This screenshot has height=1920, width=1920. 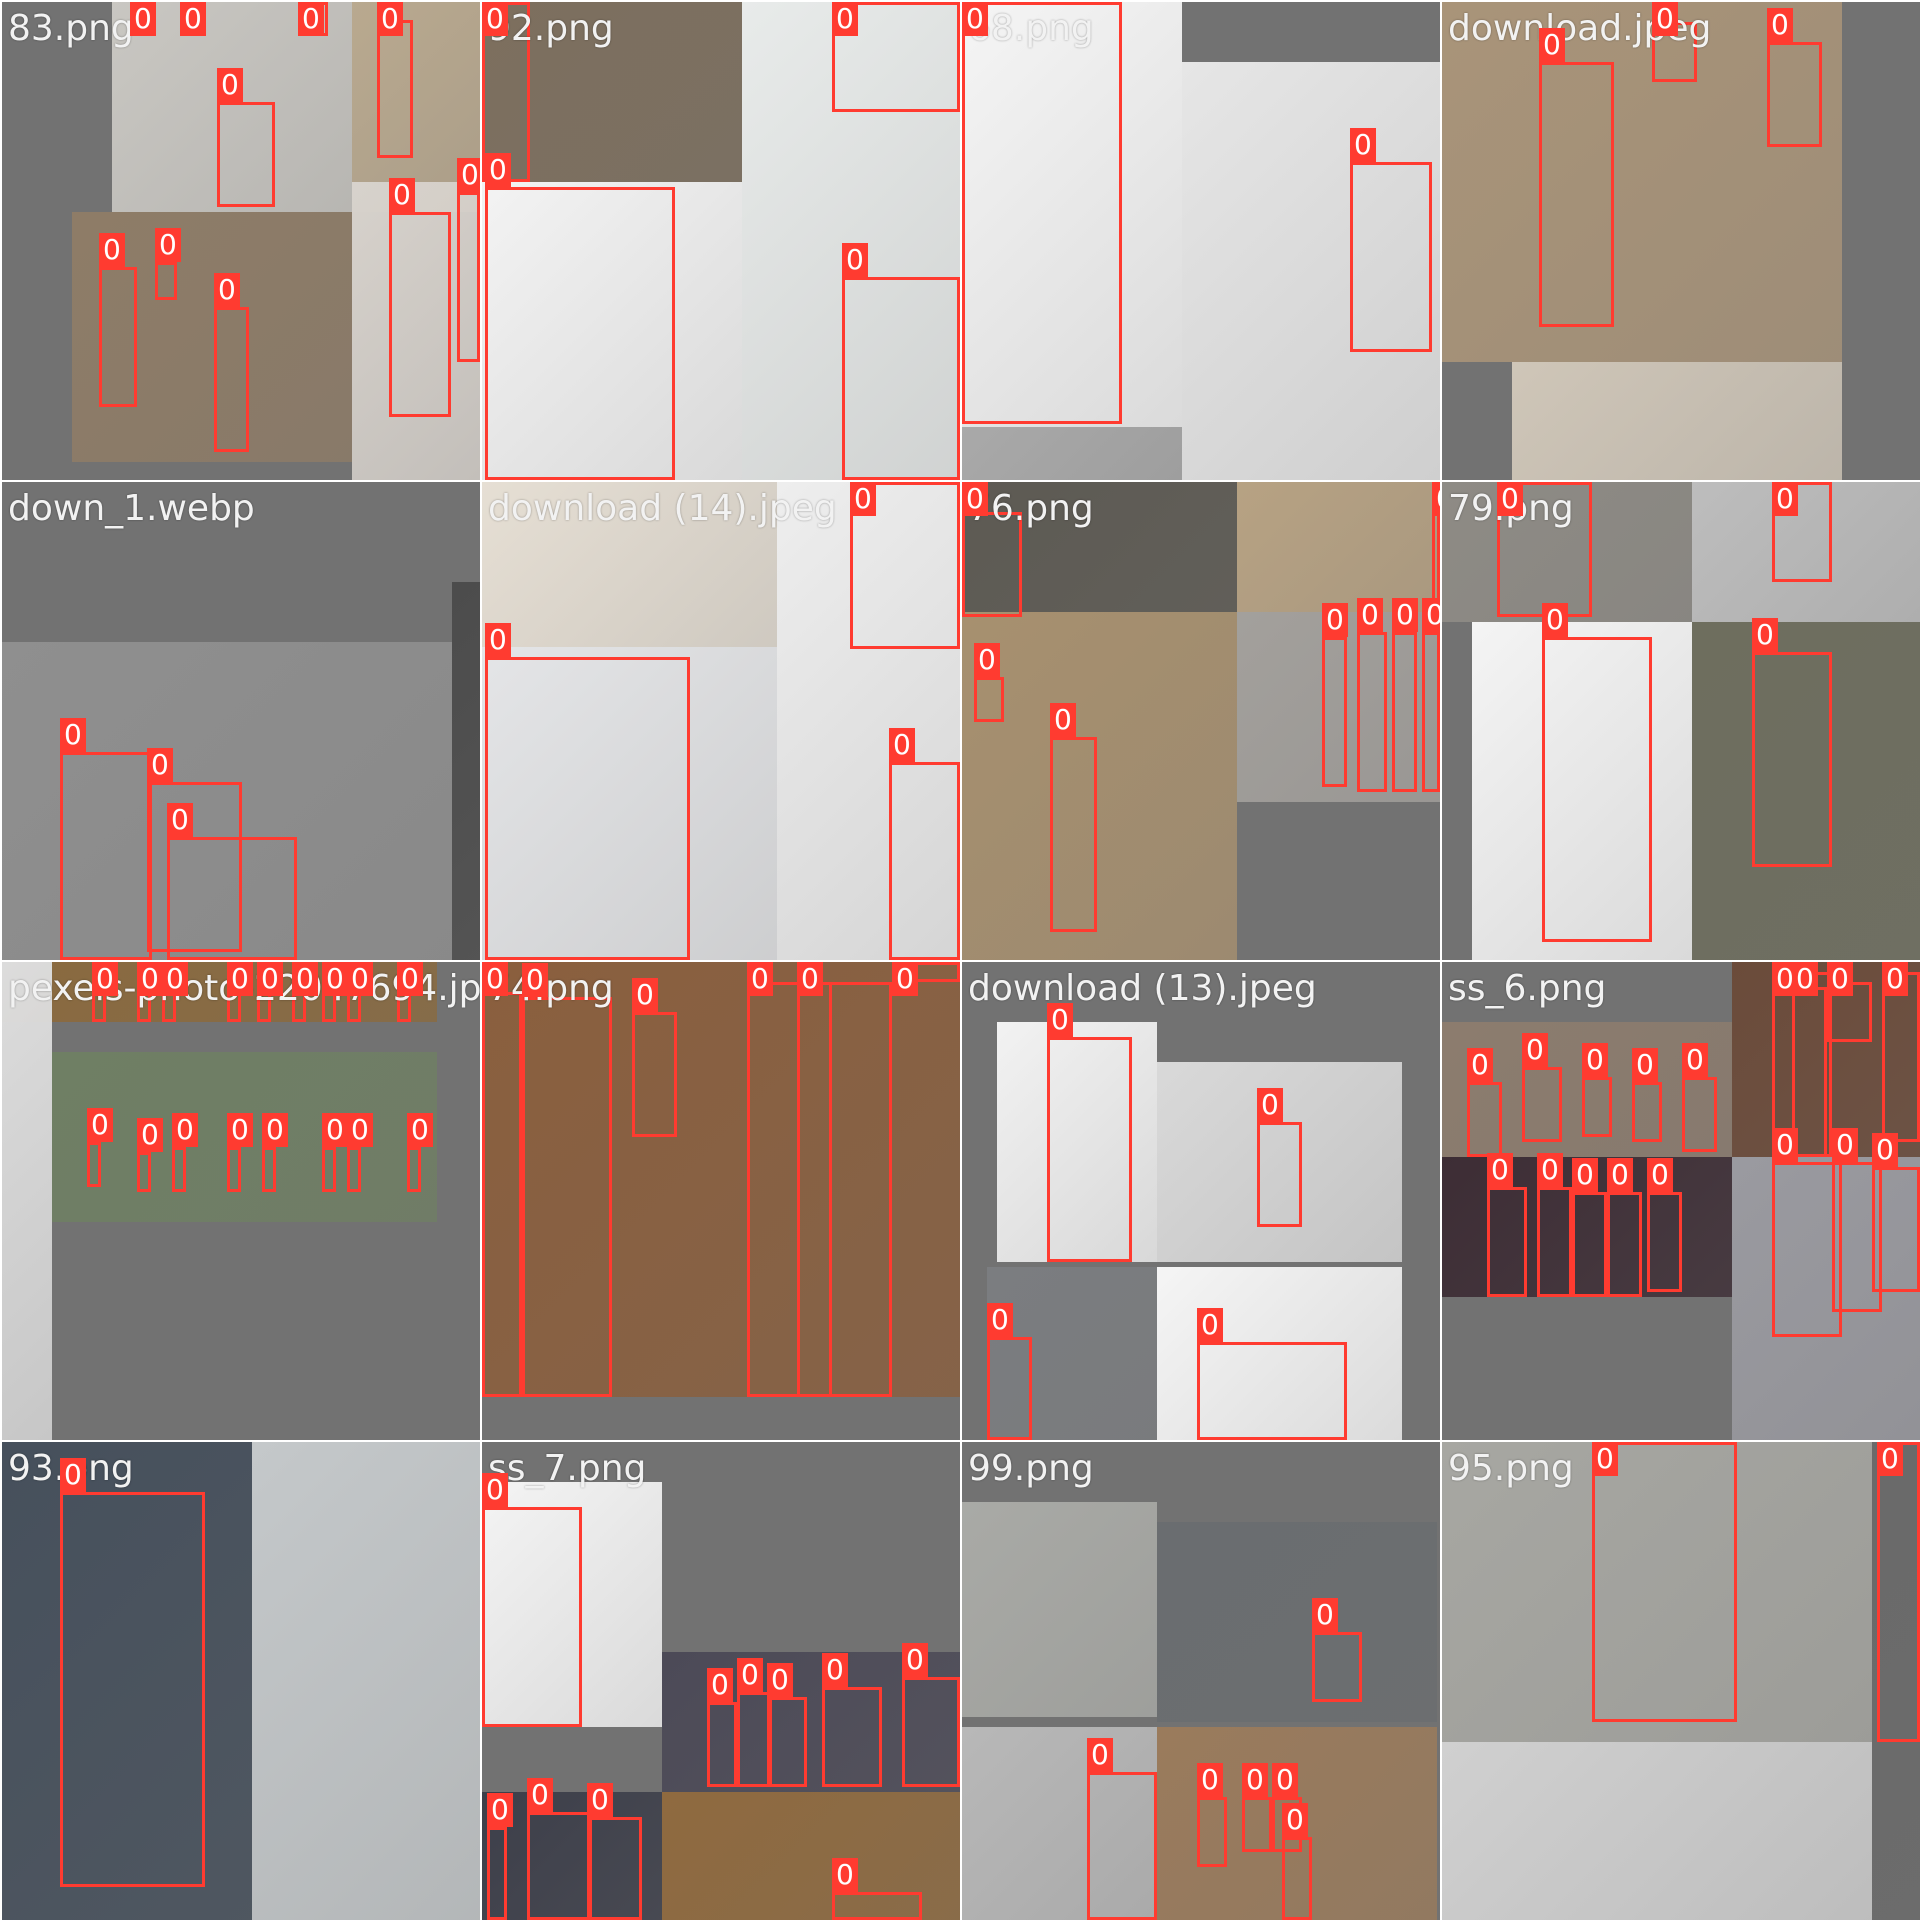 What do you see at coordinates (241, 241) in the screenshot?
I see `mosaic-tile: 0 0 0 0 0 0 0 0 0 0 83.png` at bounding box center [241, 241].